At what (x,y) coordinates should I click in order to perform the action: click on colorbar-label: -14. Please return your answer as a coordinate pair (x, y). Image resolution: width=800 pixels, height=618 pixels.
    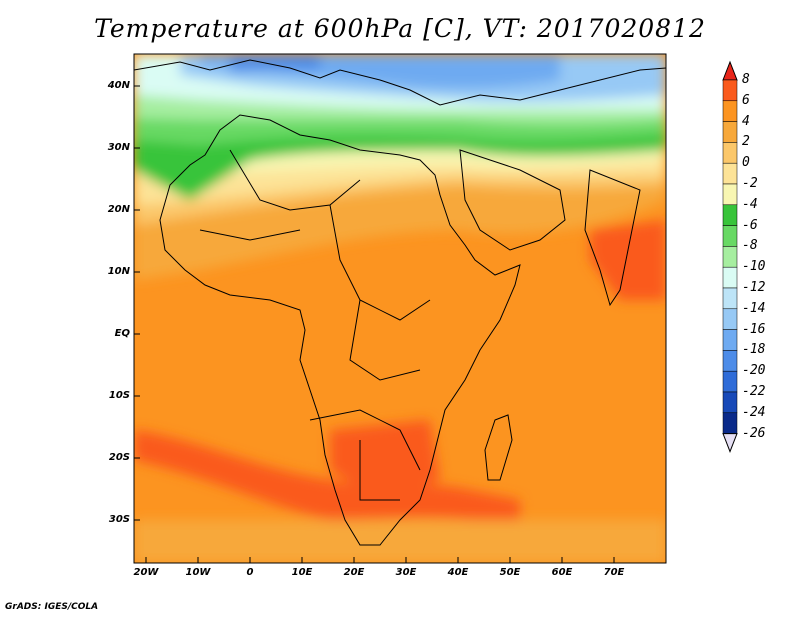
    Looking at the image, I should click on (754, 308).